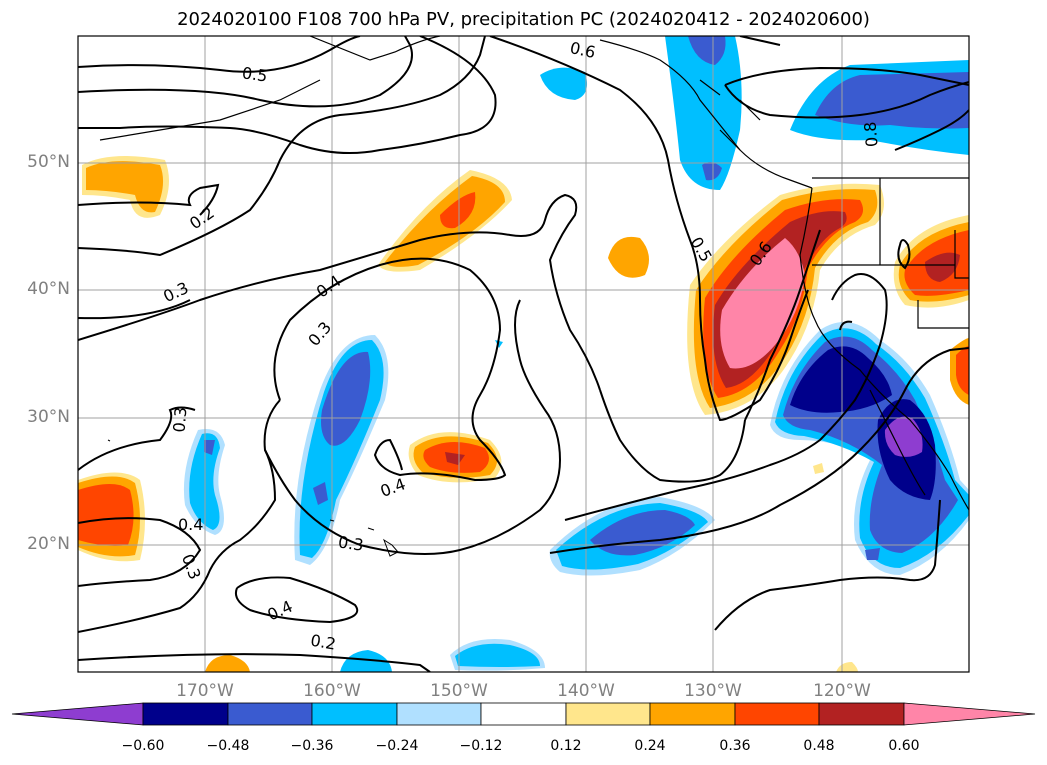 The image size is (1047, 765). Describe the element at coordinates (481, 746) in the screenshot. I see `colorbar-tick-label: −0.12` at that location.